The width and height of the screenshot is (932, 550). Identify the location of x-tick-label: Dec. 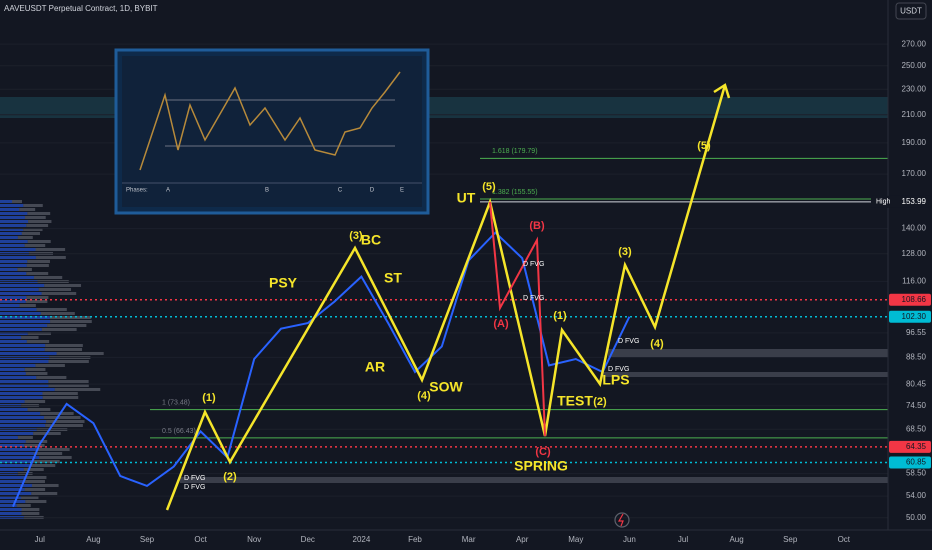
(308, 539).